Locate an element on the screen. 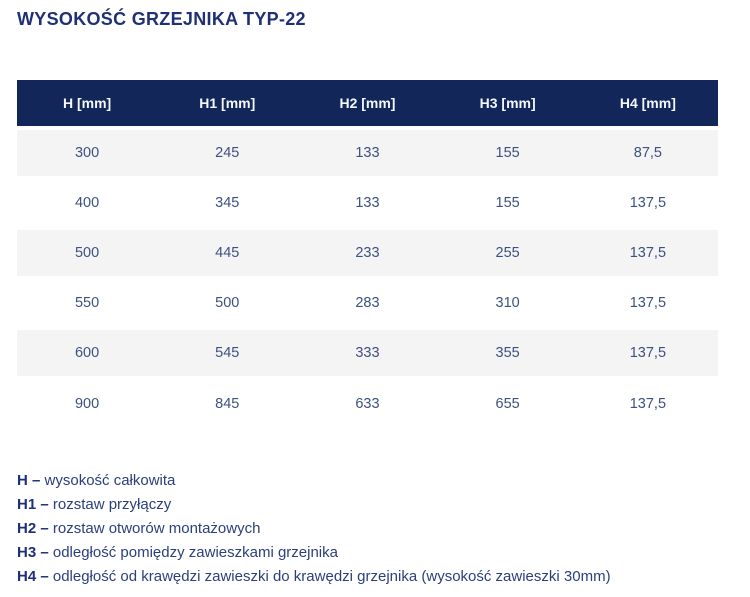 The width and height of the screenshot is (750, 597). column-header-h1: H1 [mm] is located at coordinates (227, 104).